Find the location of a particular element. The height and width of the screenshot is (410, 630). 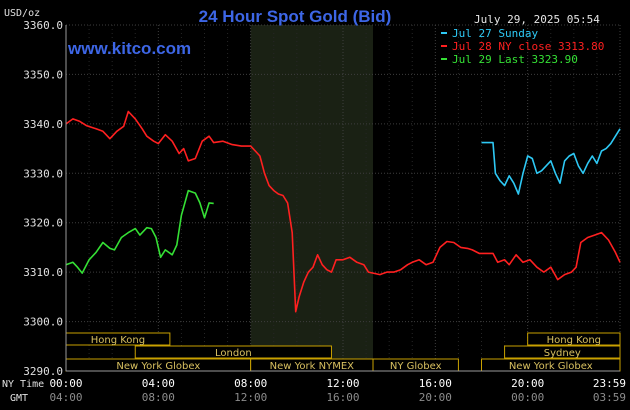

x-tick-label-ny: 20:00 is located at coordinates (527, 383).